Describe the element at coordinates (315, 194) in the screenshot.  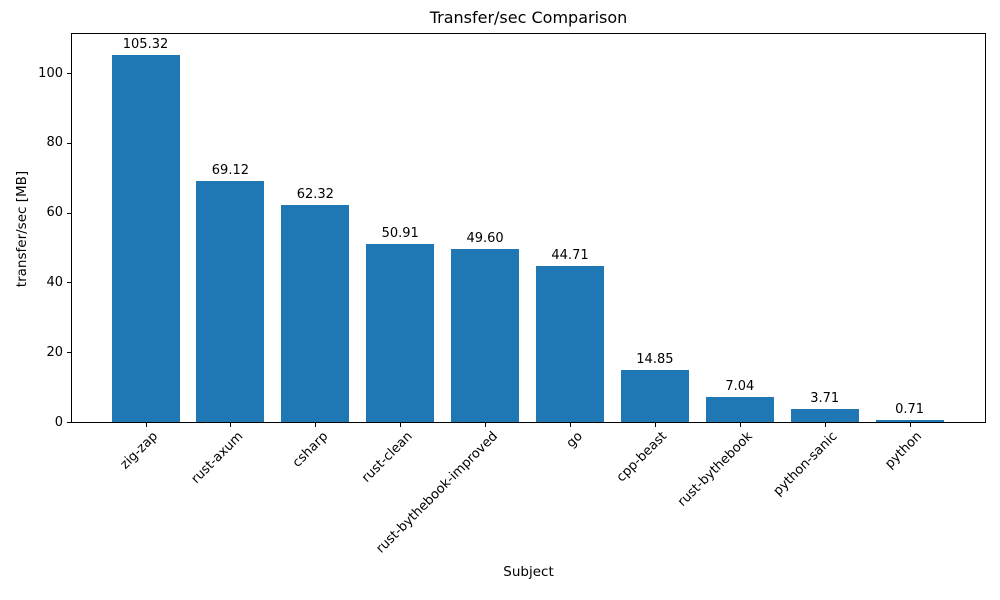
I see `bar-value-label: 62.32` at that location.